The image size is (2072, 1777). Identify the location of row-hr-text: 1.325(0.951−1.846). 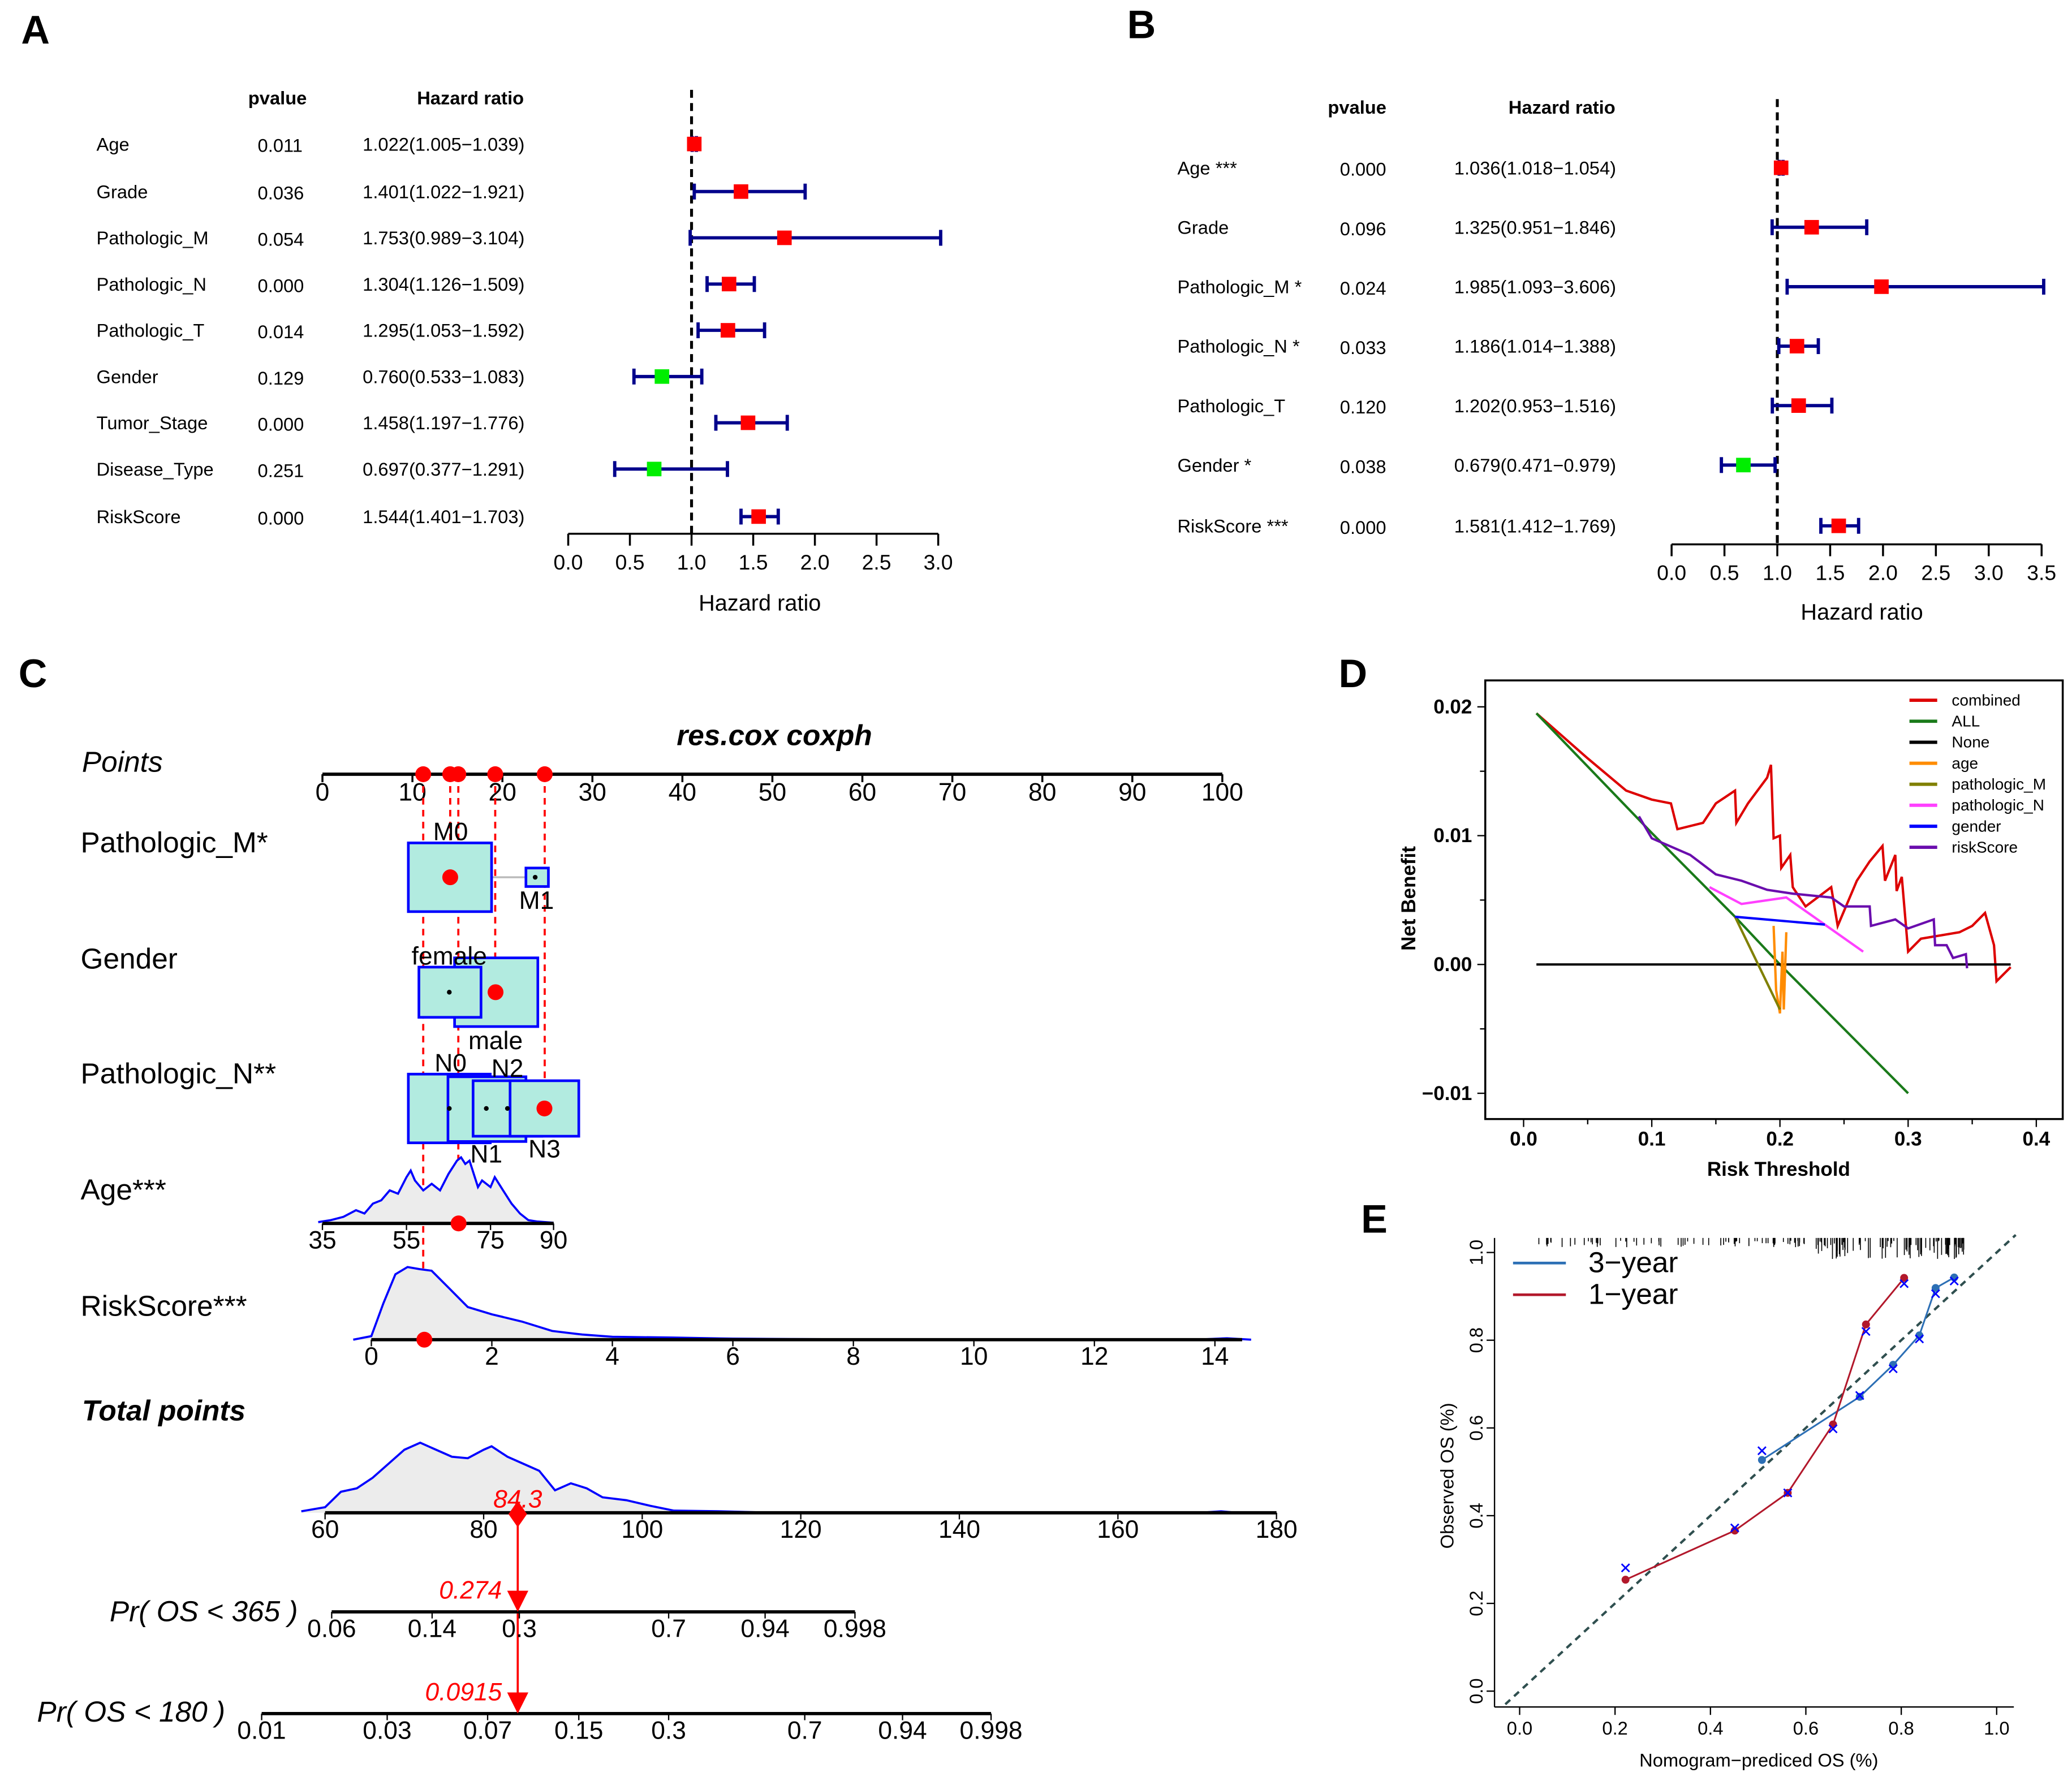
(1535, 227).